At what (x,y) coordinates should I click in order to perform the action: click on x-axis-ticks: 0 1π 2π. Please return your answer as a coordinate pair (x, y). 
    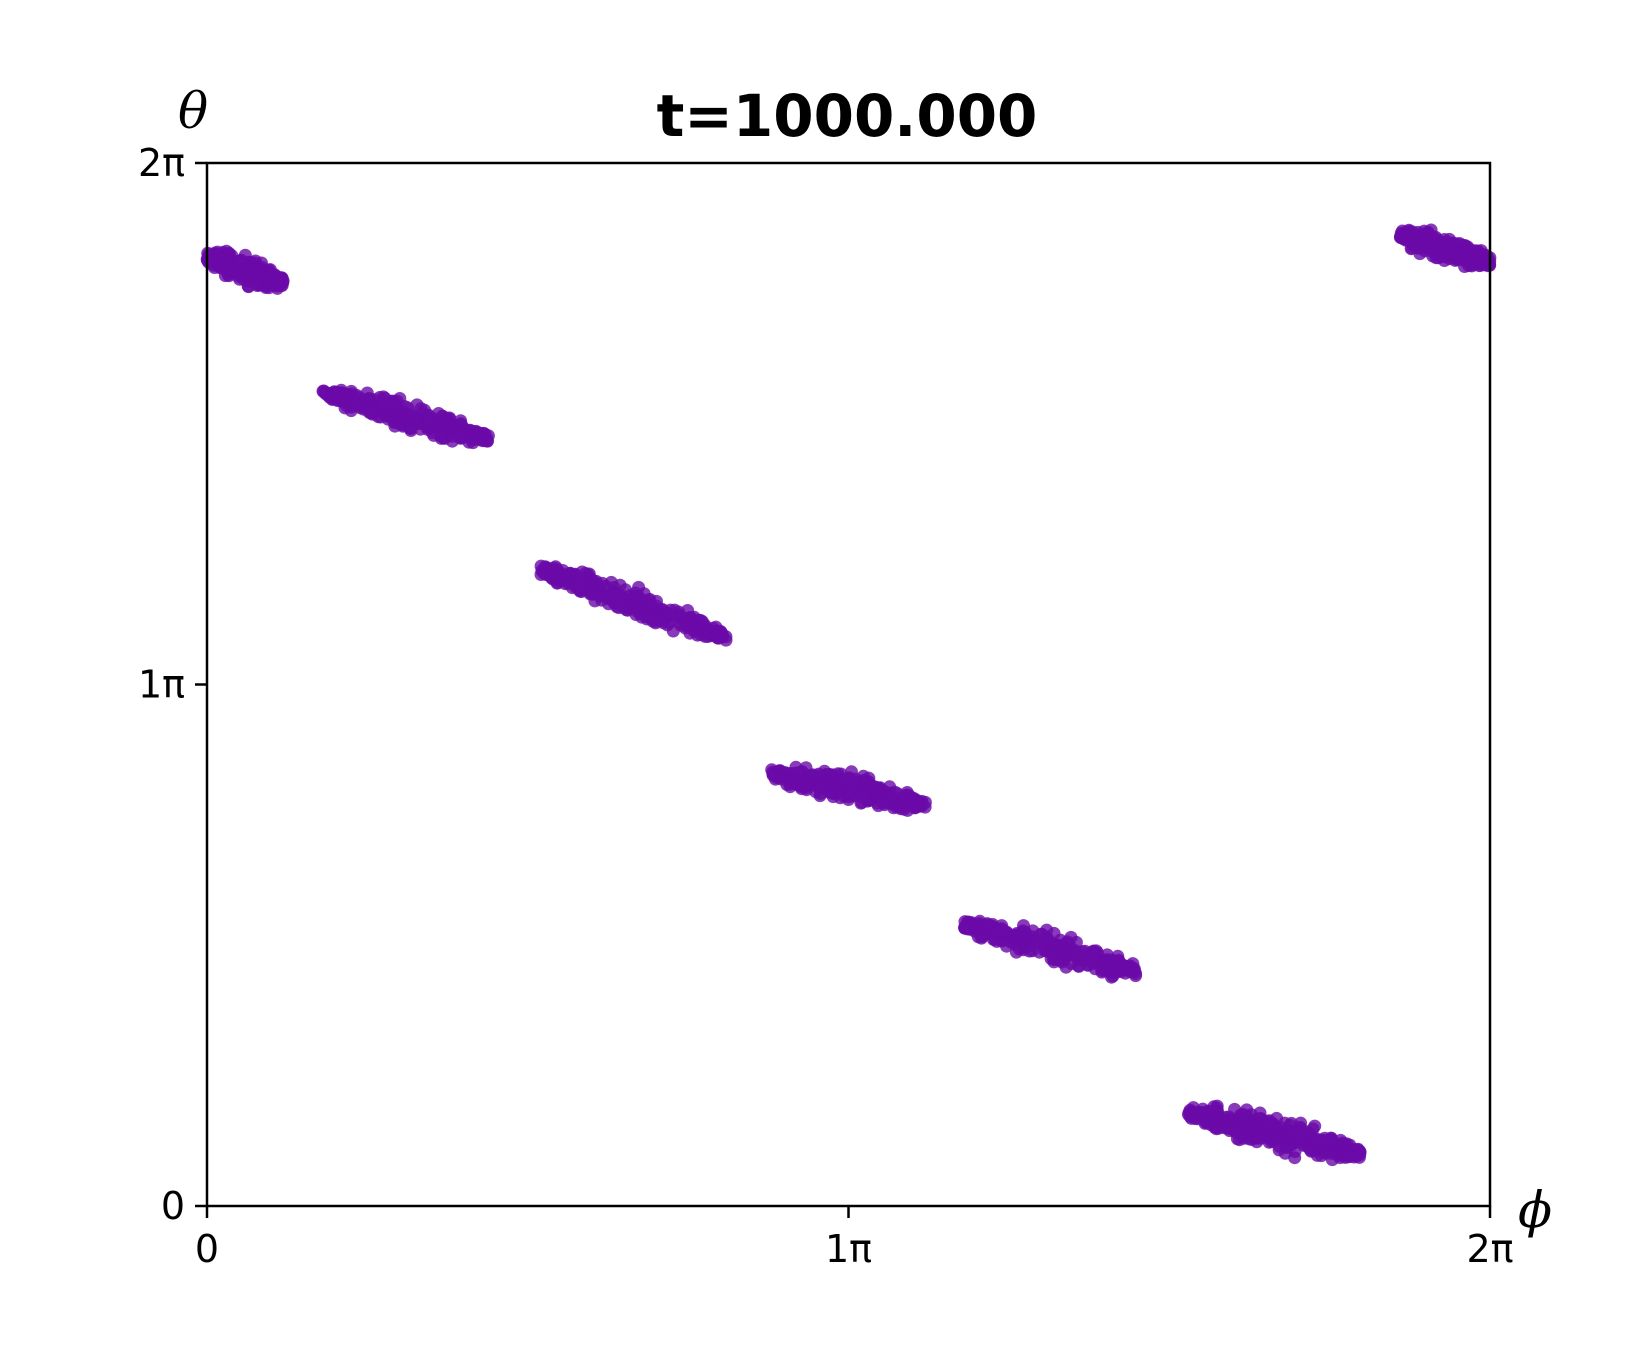
    Looking at the image, I should click on (854, 1238).